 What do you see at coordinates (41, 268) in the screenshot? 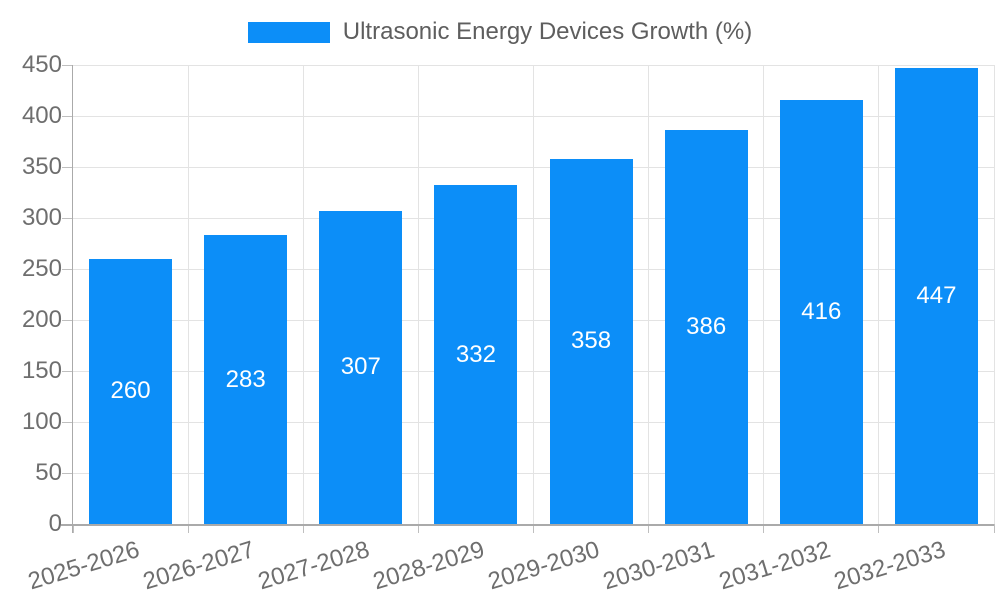
I see `y-tick-label: 250` at bounding box center [41, 268].